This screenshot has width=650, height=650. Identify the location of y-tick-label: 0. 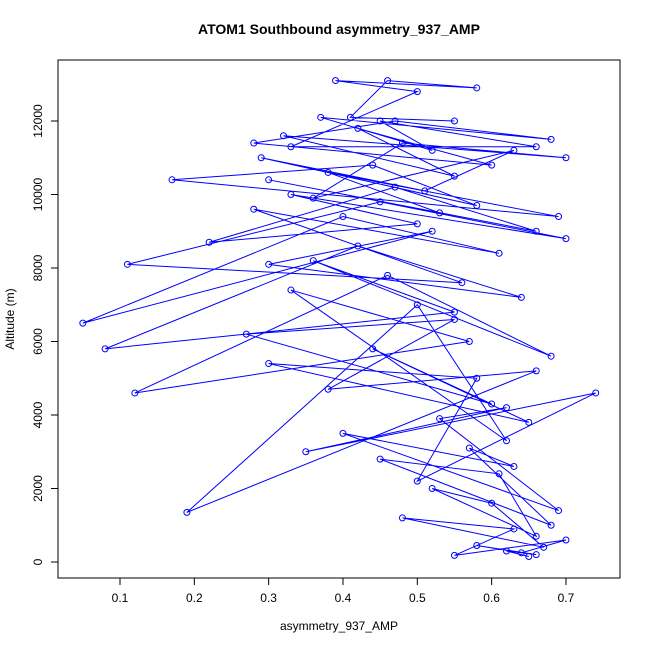
(38, 561).